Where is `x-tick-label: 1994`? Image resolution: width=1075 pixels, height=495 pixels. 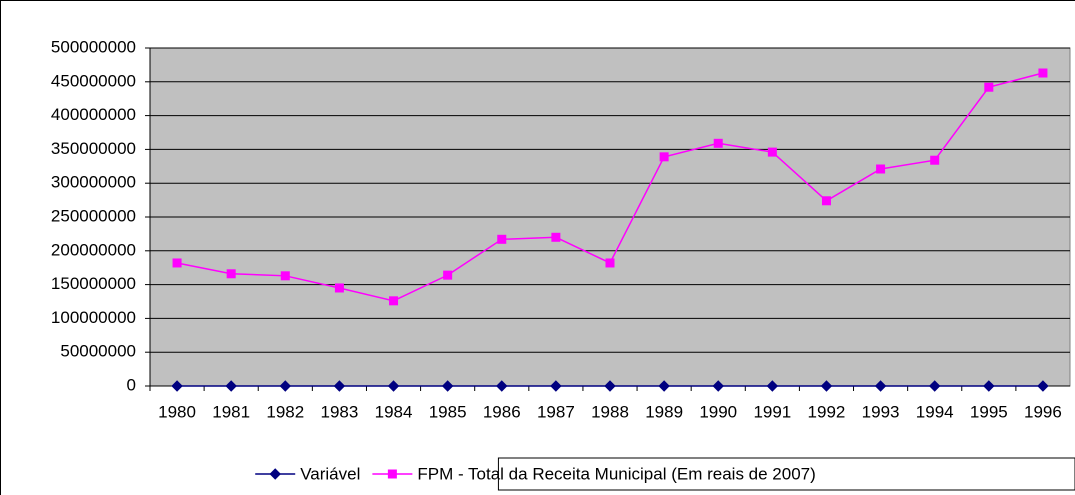
x-tick-label: 1994 is located at coordinates (935, 411).